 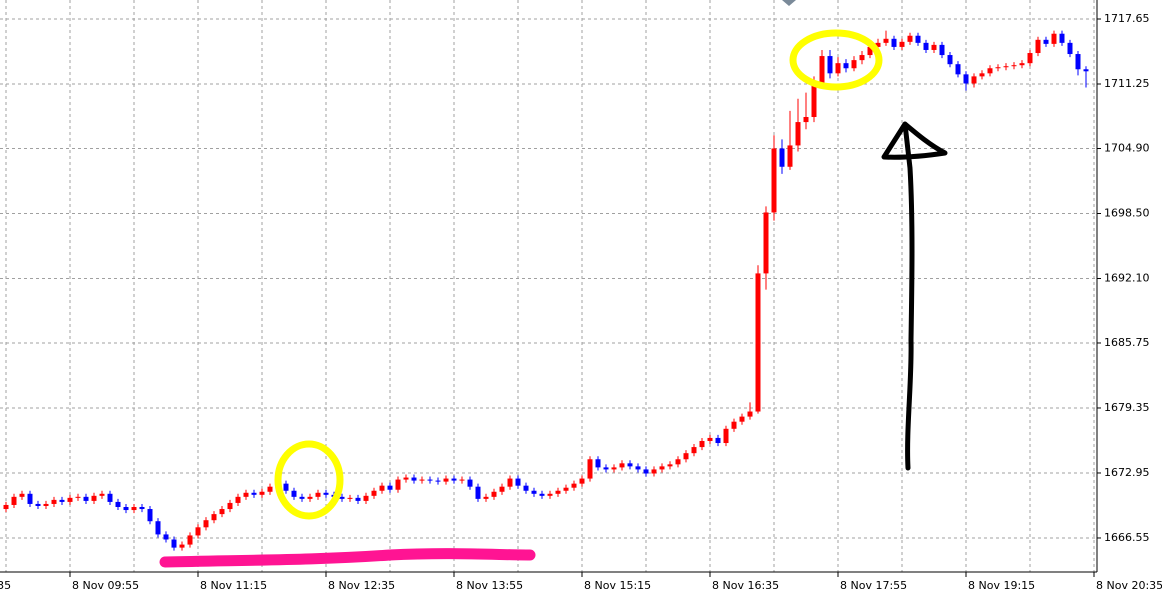 I want to click on y-tick-label: 1698.50, so click(x=1127, y=212).